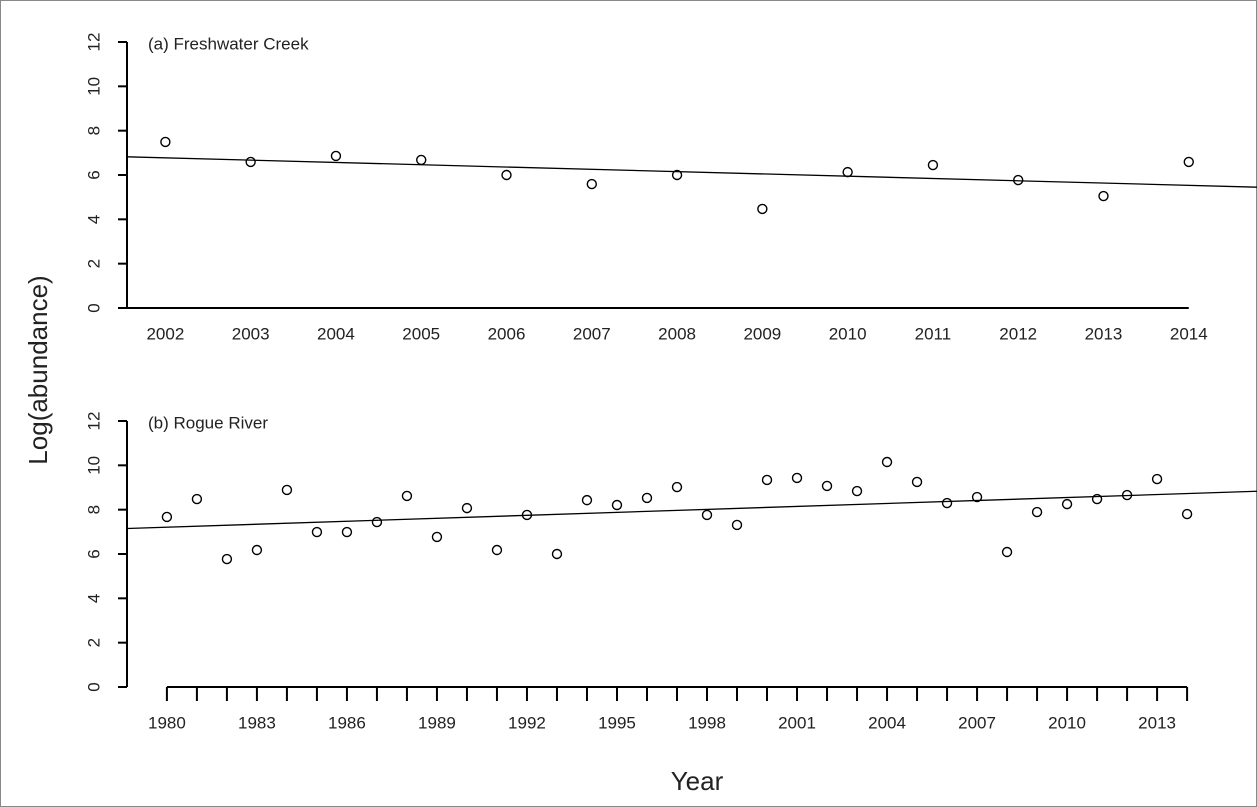 The width and height of the screenshot is (1257, 807). Describe the element at coordinates (421, 333) in the screenshot. I see `x-tick-label: 2005` at that location.